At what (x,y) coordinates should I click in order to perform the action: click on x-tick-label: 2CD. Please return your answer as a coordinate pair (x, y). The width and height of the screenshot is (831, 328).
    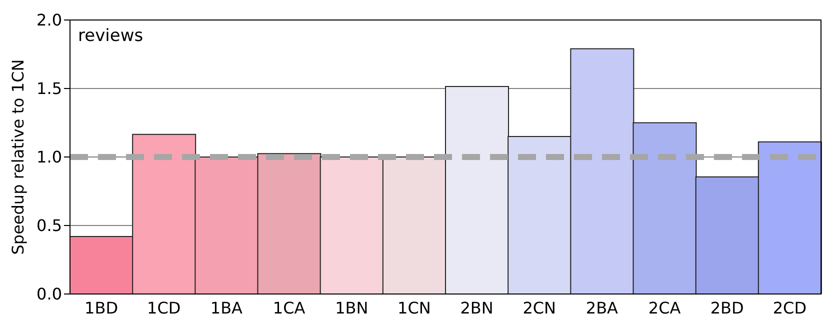
    Looking at the image, I should click on (789, 308).